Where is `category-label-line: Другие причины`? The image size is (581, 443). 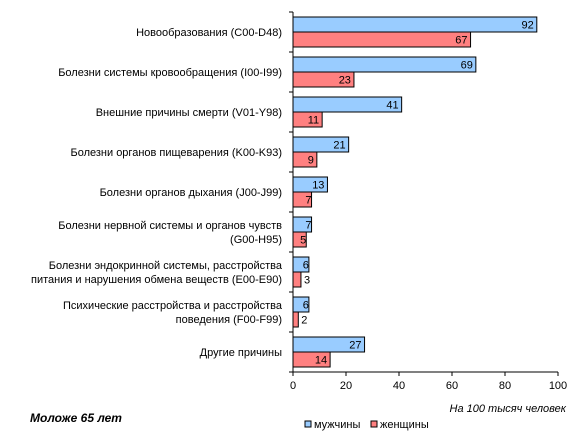
category-label-line: Другие причины is located at coordinates (241, 353).